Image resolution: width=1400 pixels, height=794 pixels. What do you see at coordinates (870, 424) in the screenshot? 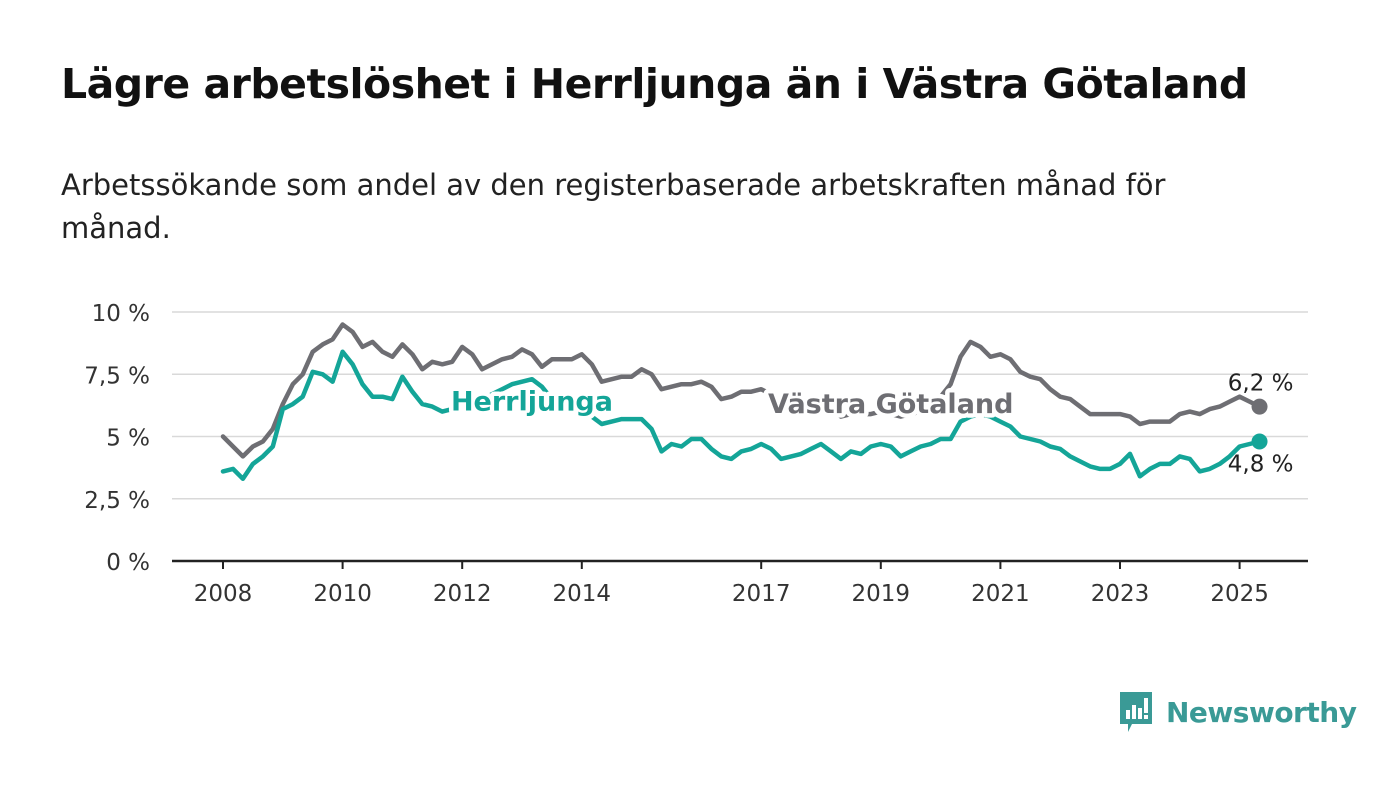
I see `series-labels: 6,2 % 4,8 % Herrljunga Västra Götaland` at bounding box center [870, 424].